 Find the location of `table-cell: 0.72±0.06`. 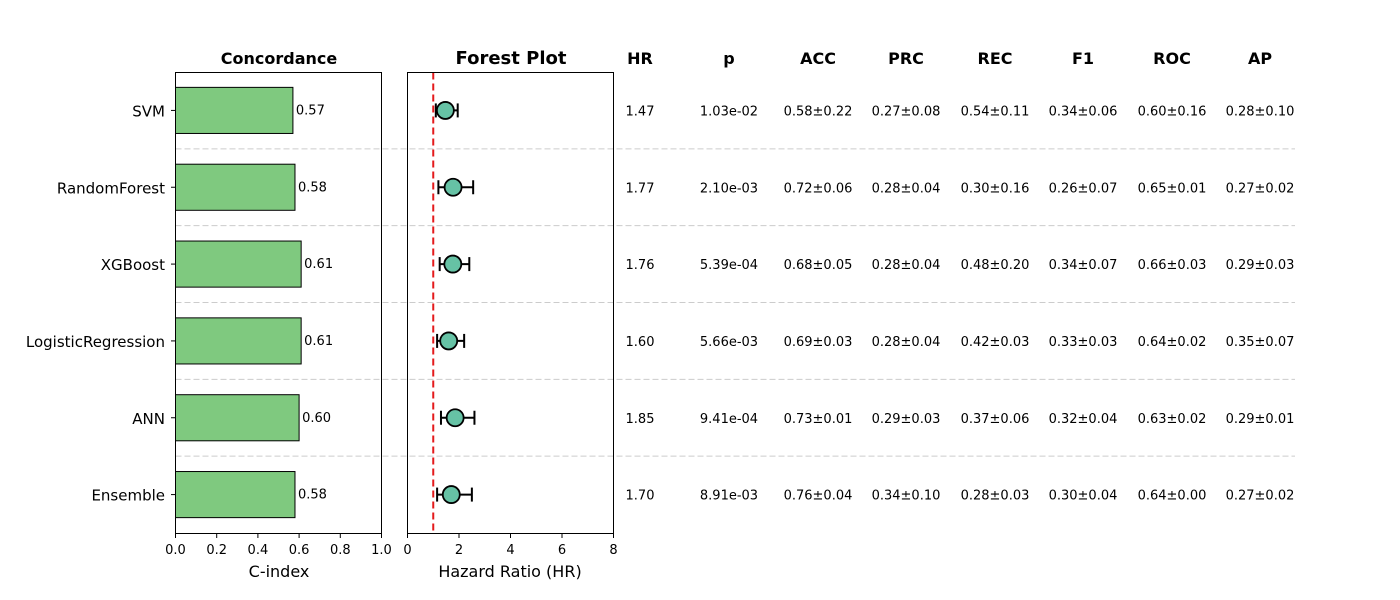

table-cell: 0.72±0.06 is located at coordinates (818, 188).